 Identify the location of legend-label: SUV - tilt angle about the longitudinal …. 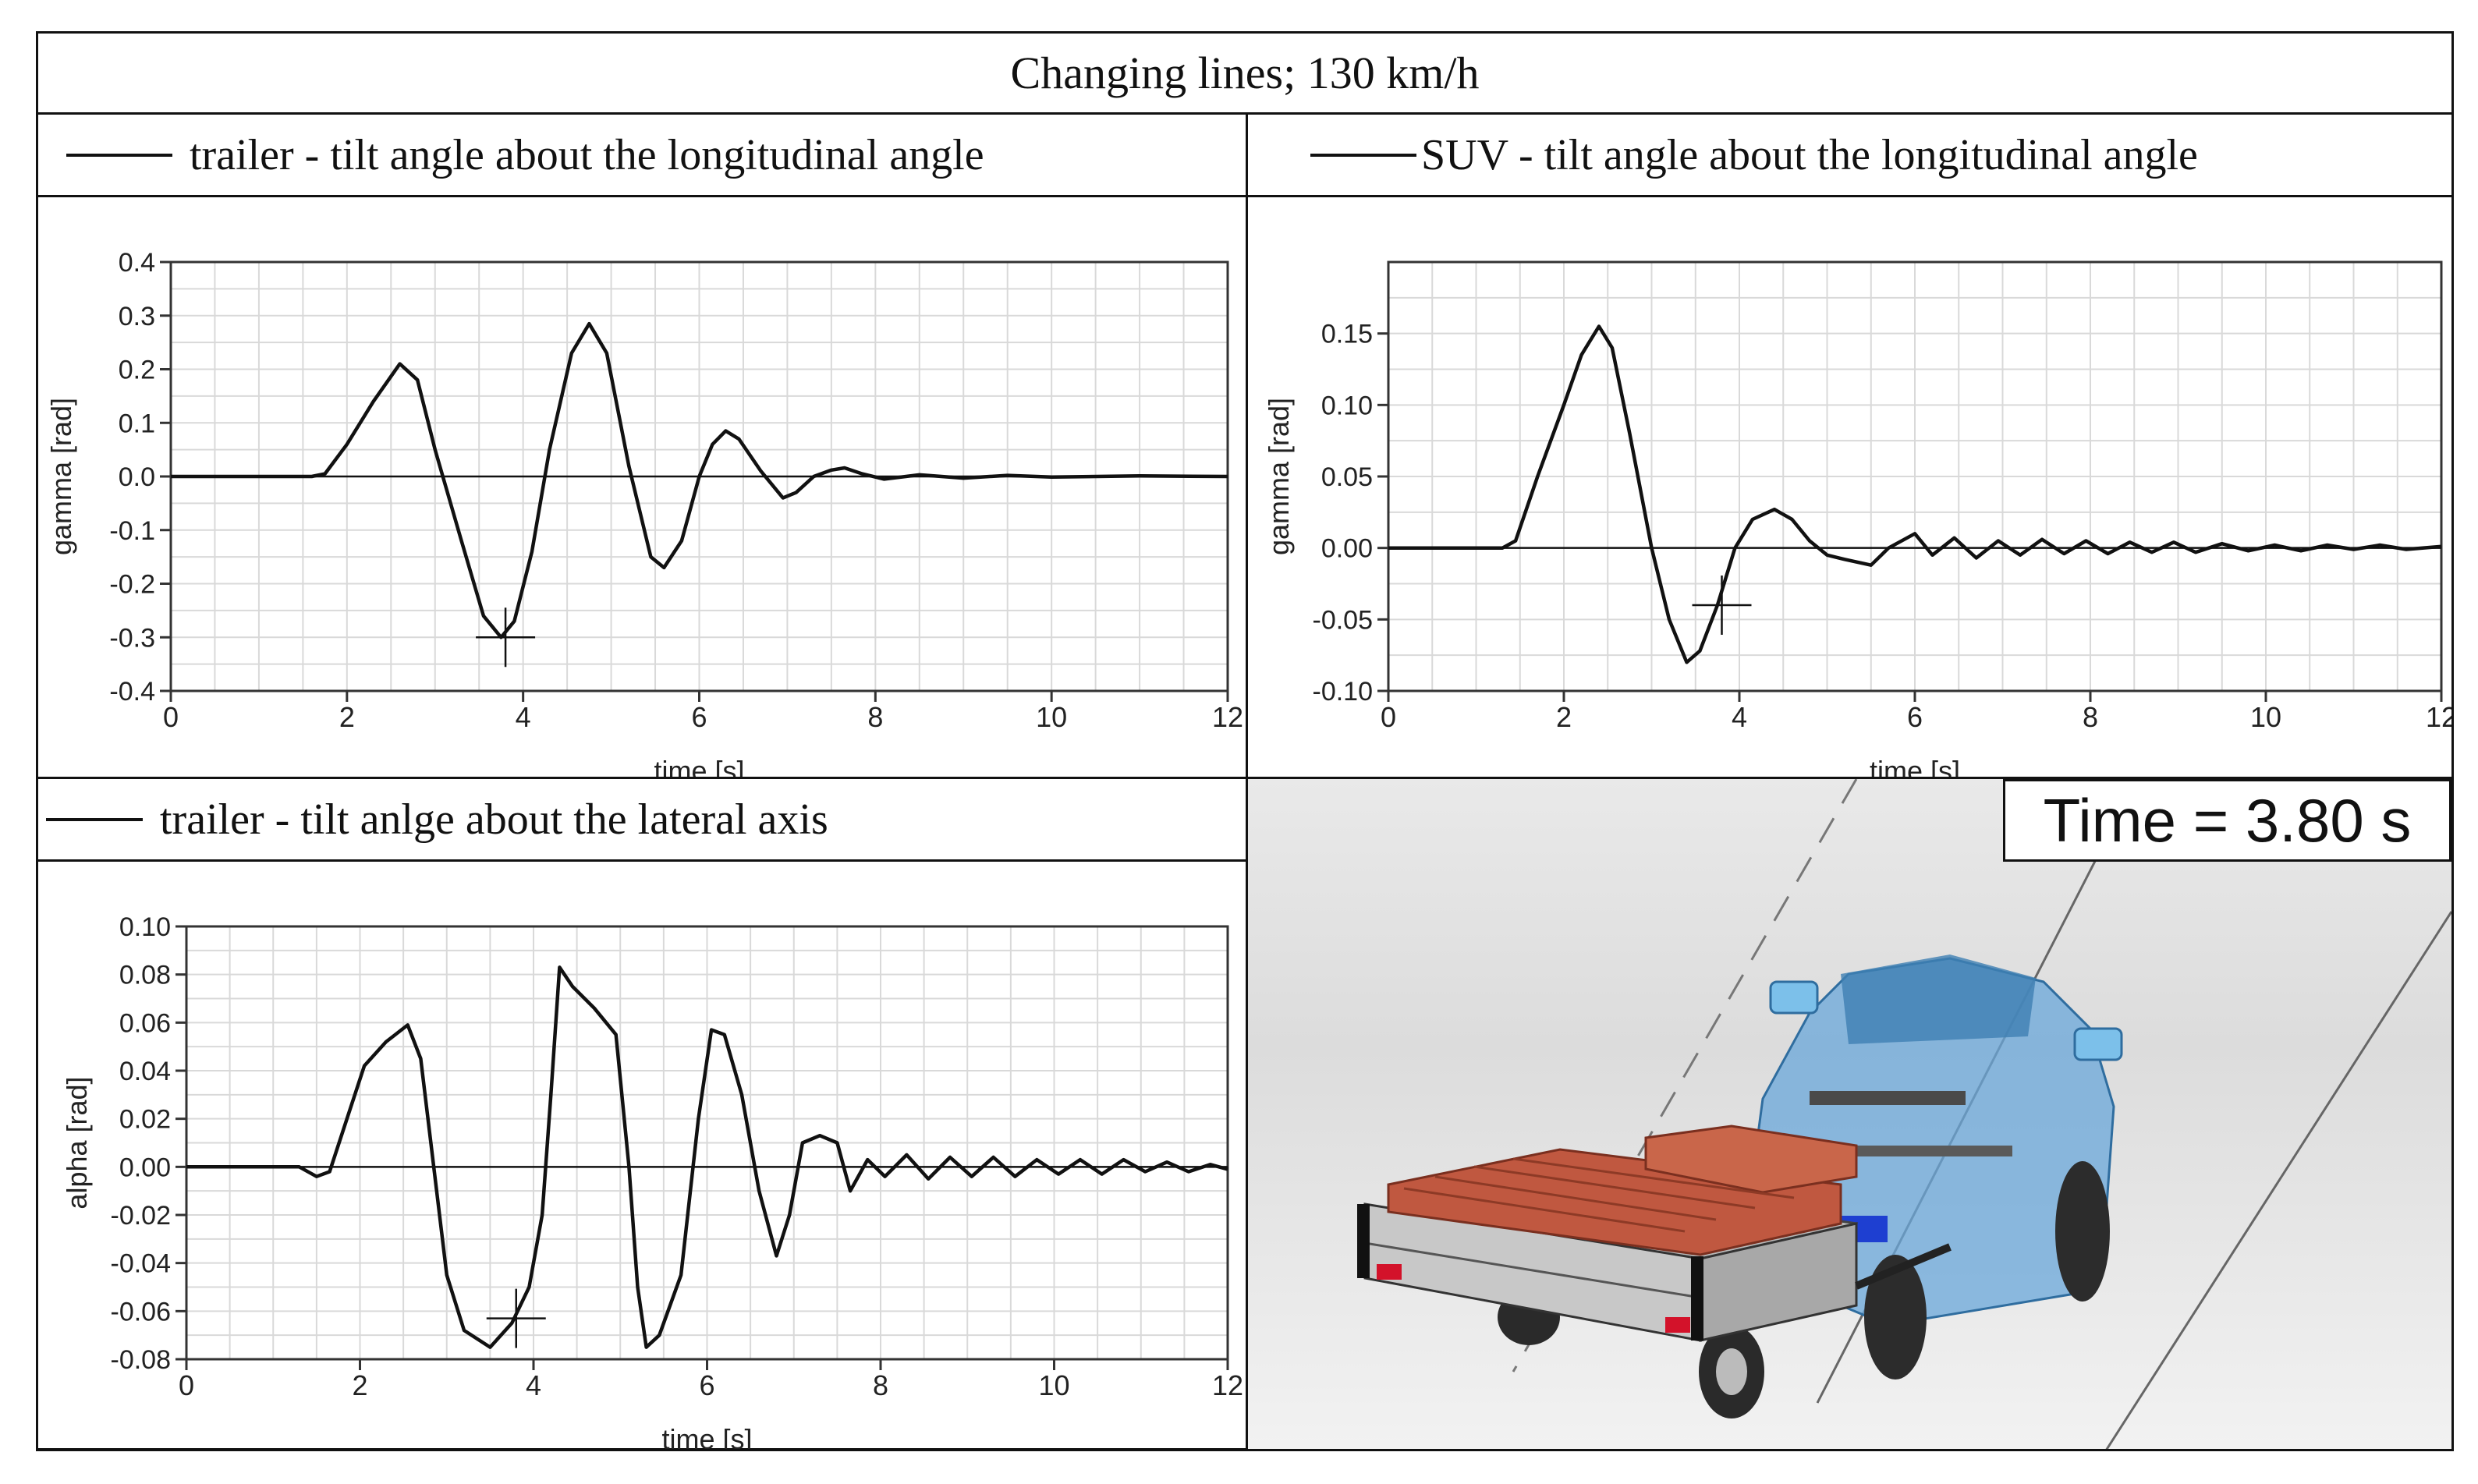
(1809, 154).